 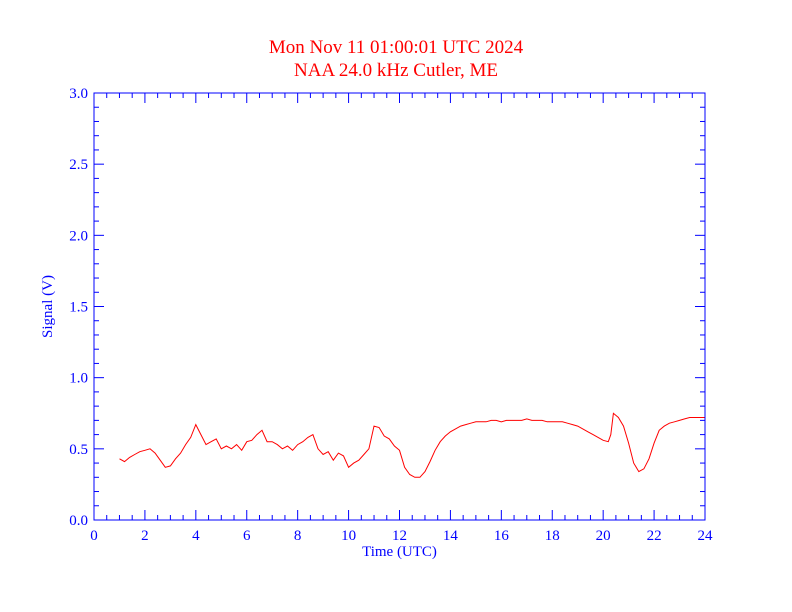 What do you see at coordinates (706, 536) in the screenshot?
I see `x-tick-label: 24` at bounding box center [706, 536].